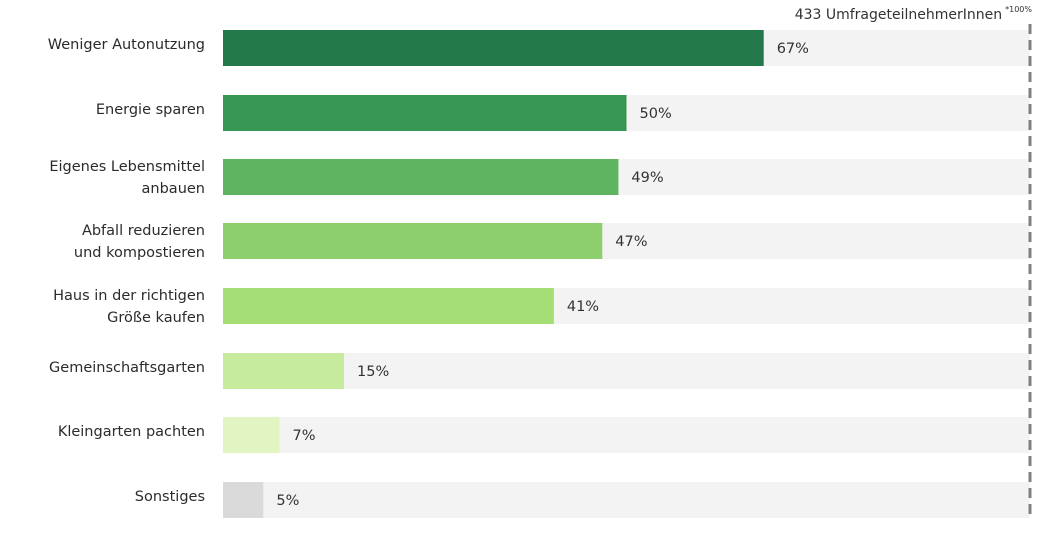 The height and width of the screenshot is (553, 1058). Describe the element at coordinates (129, 307) in the screenshot. I see `category-label: Haus in der richtigen Größe kaufen` at that location.